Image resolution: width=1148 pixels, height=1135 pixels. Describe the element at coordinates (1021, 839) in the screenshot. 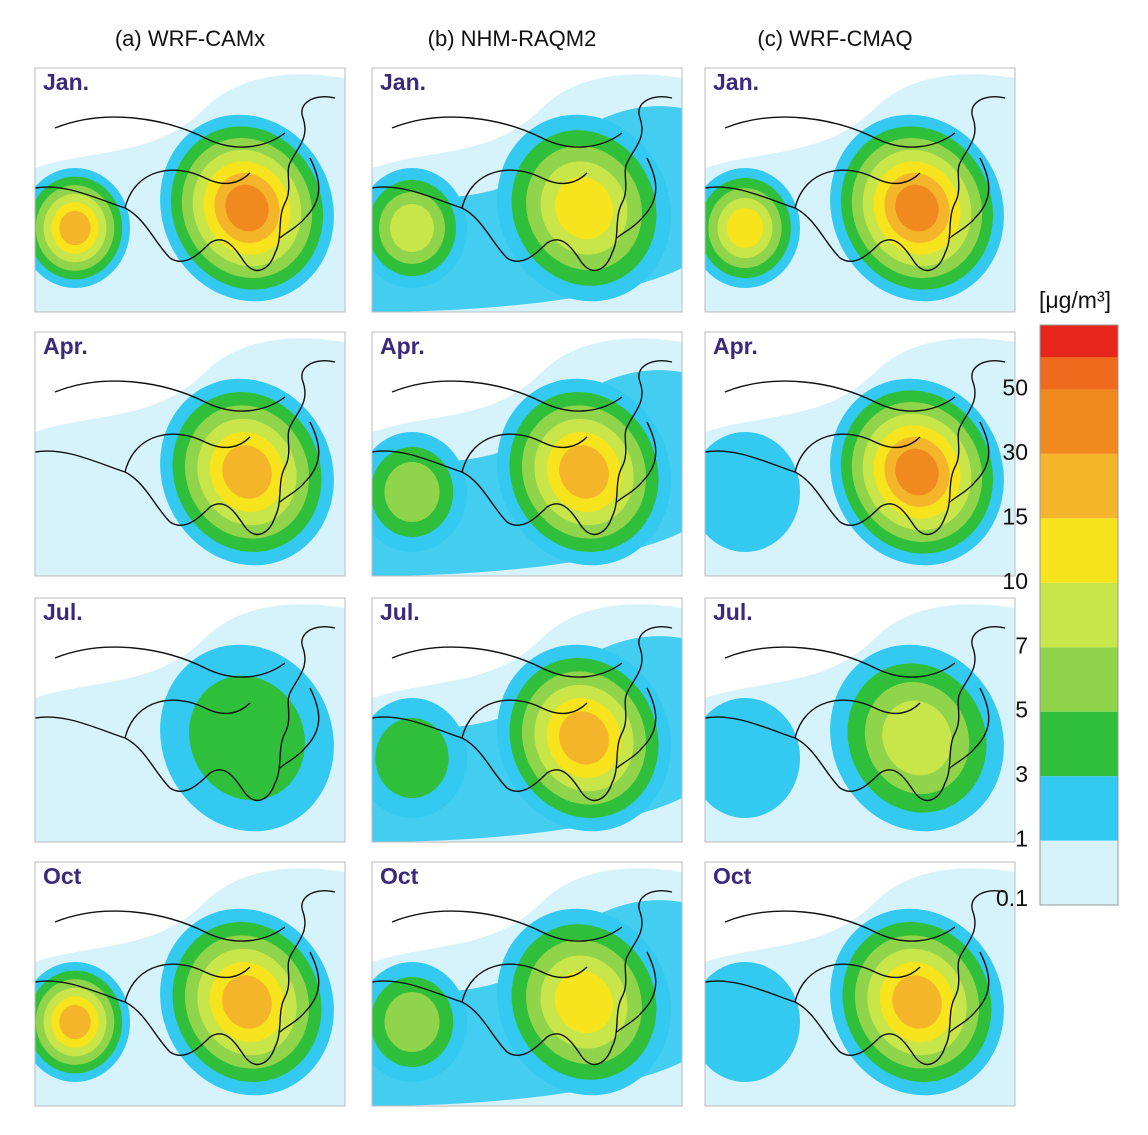

I see `colorbar-label: 1` at that location.